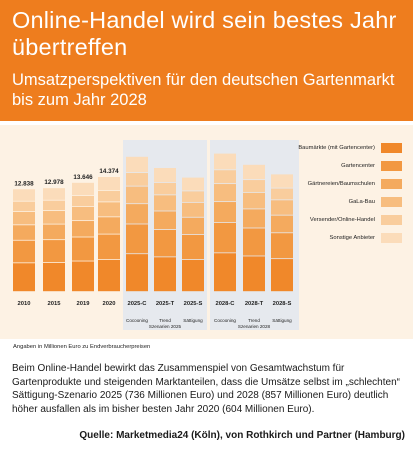  Describe the element at coordinates (225, 304) in the screenshot. I see `x-tick-label: 2028-C` at that location.